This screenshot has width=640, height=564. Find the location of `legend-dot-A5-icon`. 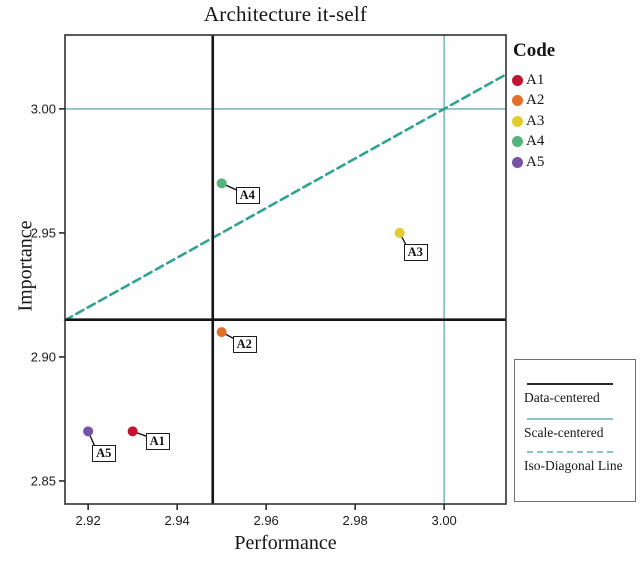

legend-dot-A5-icon is located at coordinates (517, 162).